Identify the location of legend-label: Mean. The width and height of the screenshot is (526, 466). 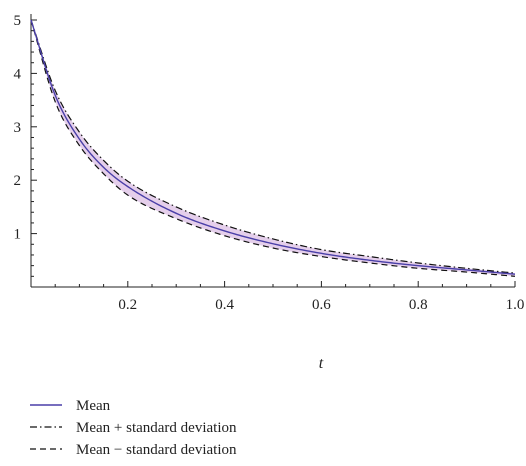
(93, 406).